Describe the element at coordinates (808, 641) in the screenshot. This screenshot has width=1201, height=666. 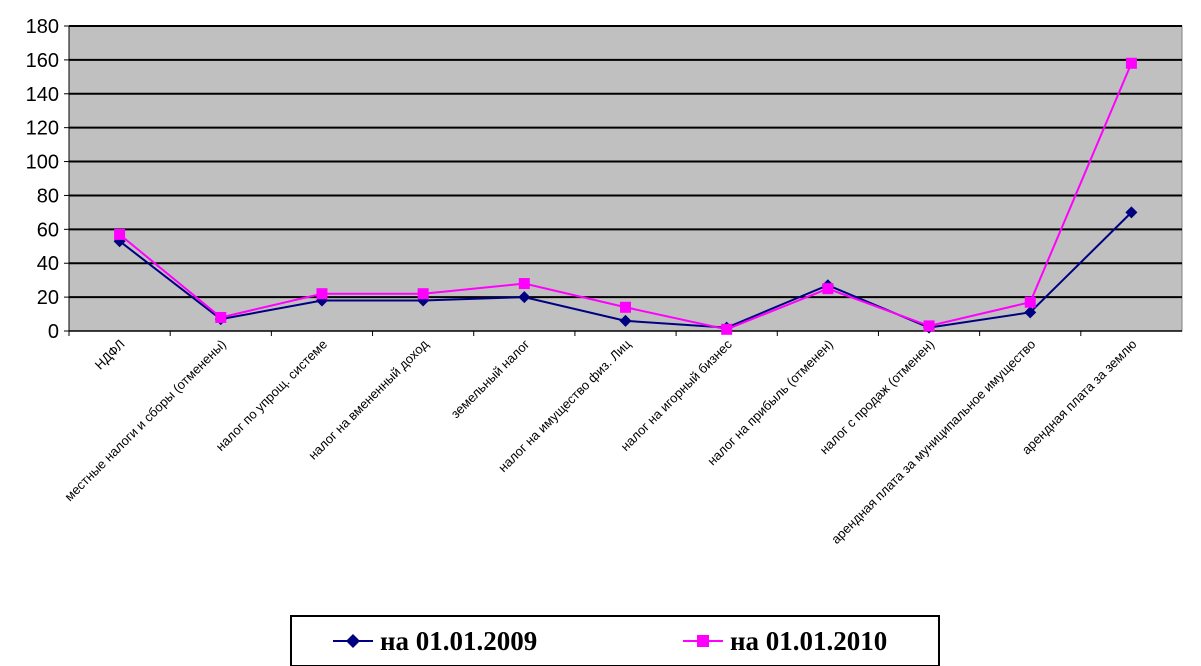
I see `legend-label-2010: на 01.01.2010` at that location.